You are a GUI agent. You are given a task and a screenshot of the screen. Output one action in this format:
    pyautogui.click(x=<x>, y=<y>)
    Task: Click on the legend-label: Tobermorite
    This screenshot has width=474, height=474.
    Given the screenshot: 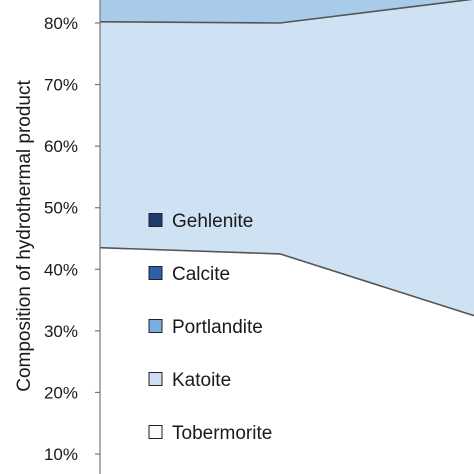 What is the action you would take?
    pyautogui.click(x=222, y=433)
    